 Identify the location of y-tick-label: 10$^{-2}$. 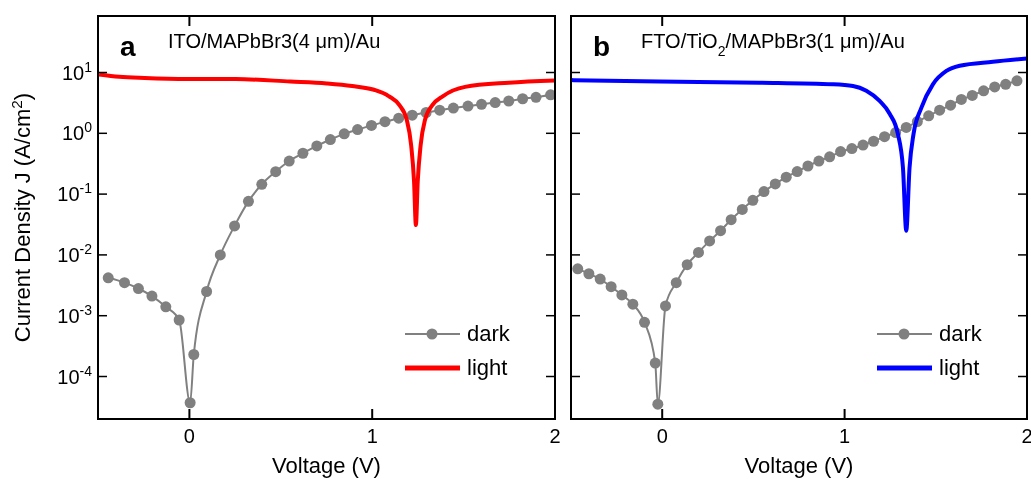
(75, 253).